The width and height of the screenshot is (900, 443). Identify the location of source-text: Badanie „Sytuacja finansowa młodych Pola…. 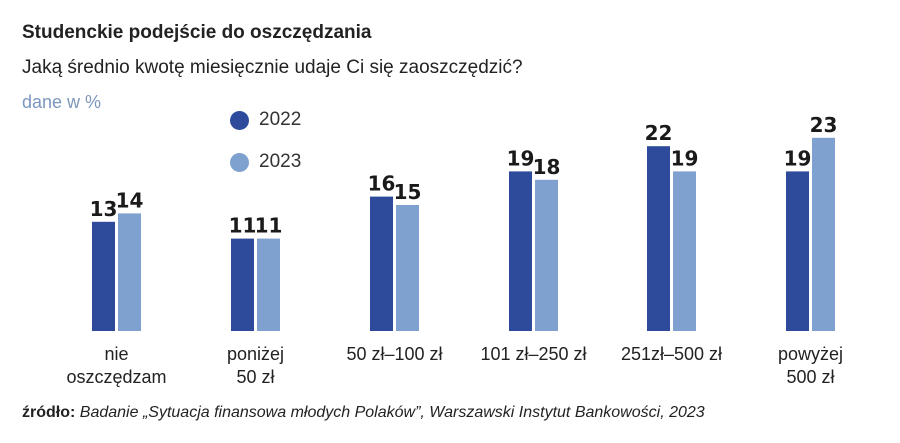
(392, 412).